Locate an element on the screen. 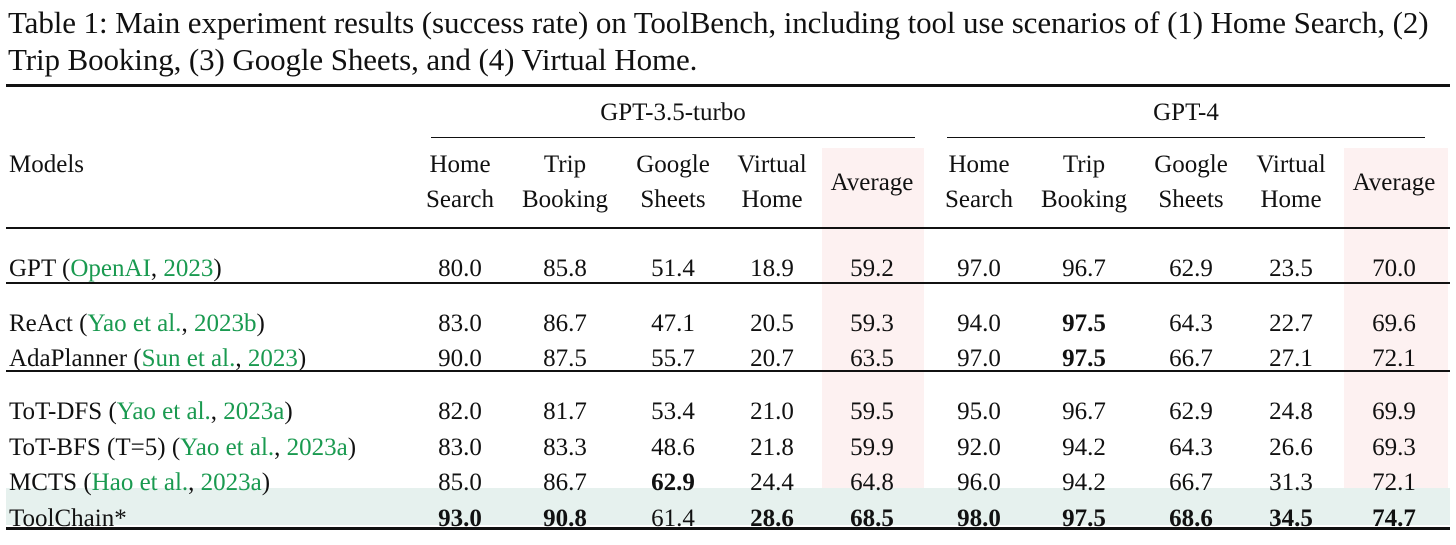  table-cell-value: 21.8 is located at coordinates (772, 447).